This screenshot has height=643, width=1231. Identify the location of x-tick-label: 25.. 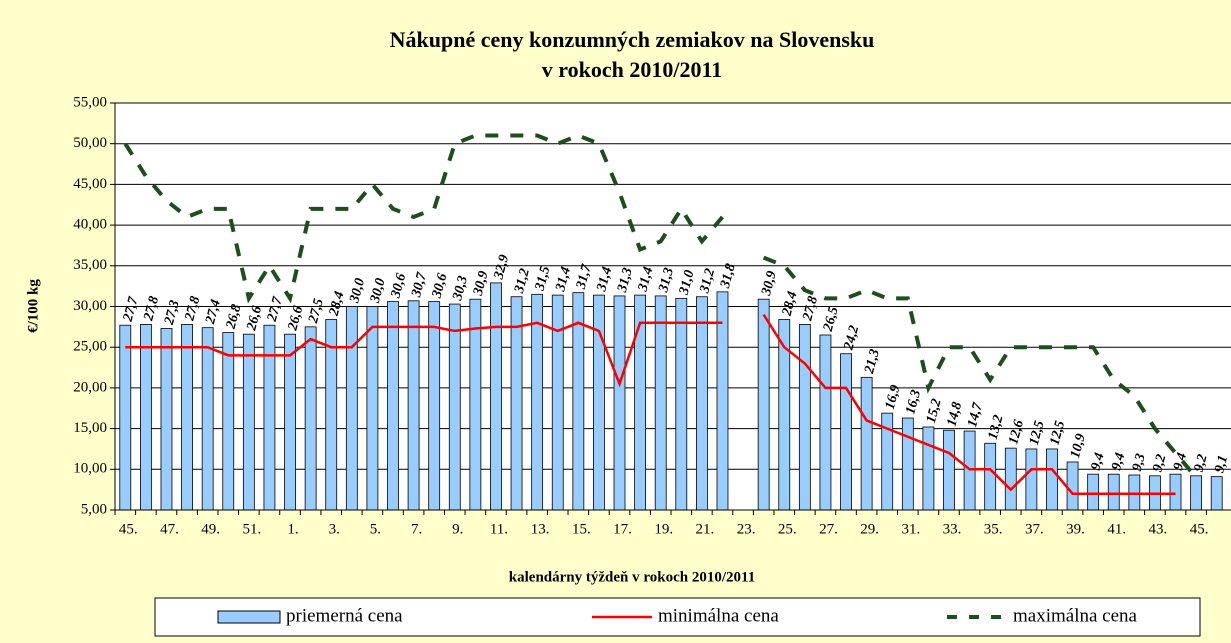
(787, 529).